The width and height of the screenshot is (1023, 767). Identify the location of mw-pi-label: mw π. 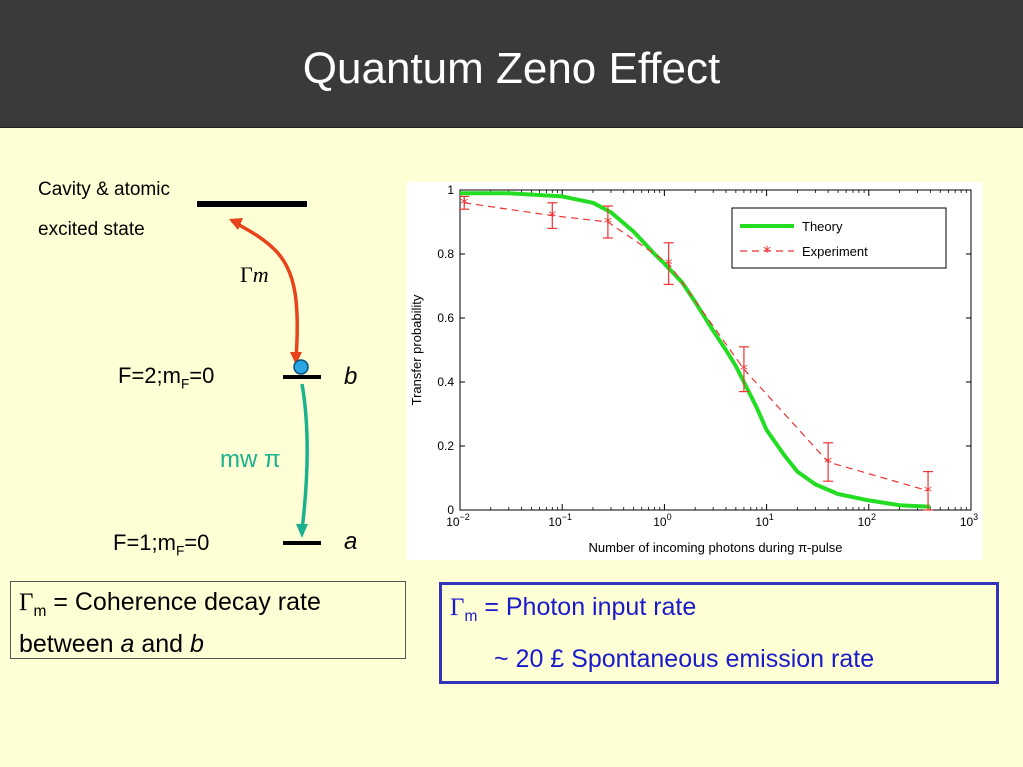
(250, 459).